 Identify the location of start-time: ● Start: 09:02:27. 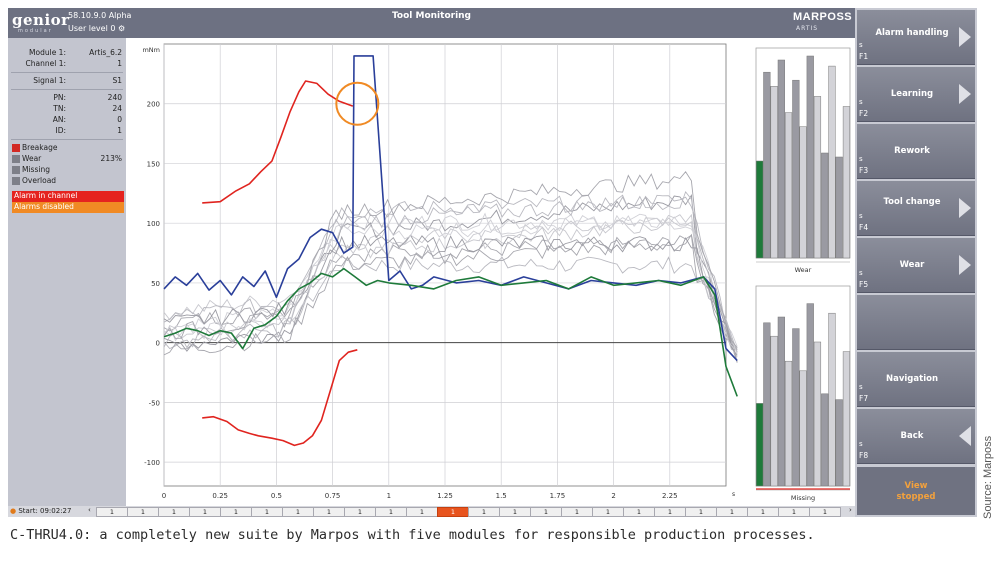
(40, 511).